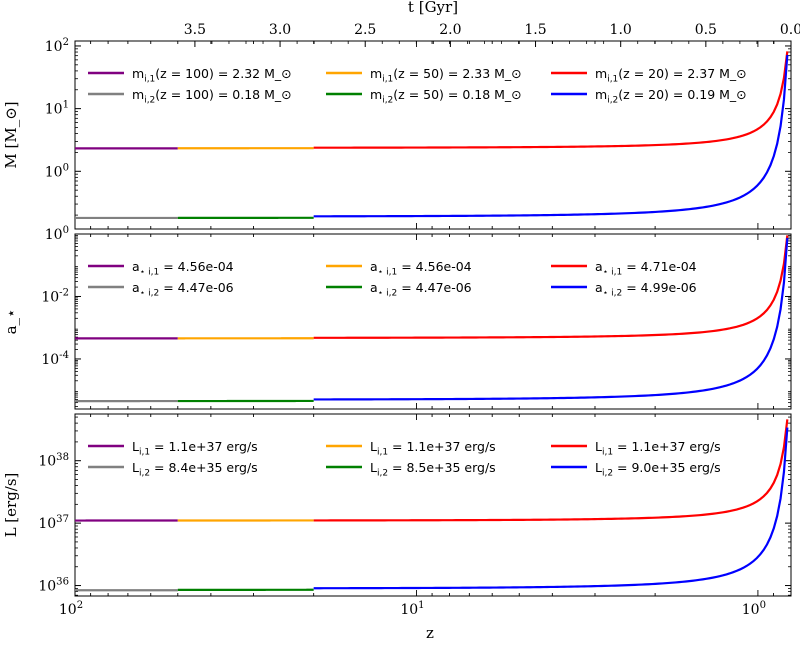 This screenshot has height=645, width=800. Describe the element at coordinates (55, 359) in the screenshot. I see `y-tick-label: 10-4​` at that location.